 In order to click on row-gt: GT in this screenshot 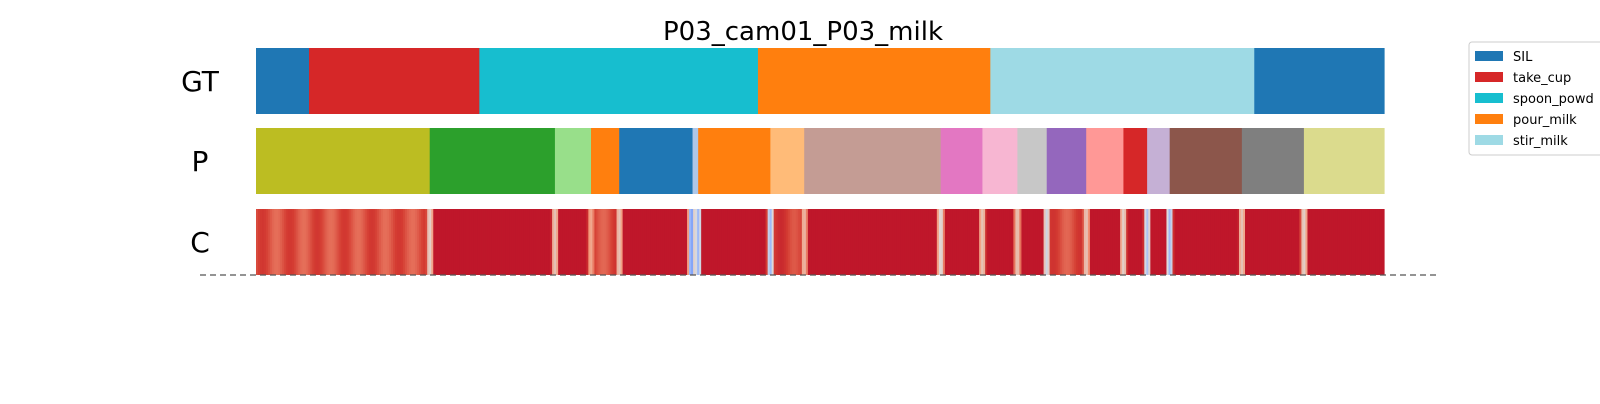, I will do `click(783, 81)`.